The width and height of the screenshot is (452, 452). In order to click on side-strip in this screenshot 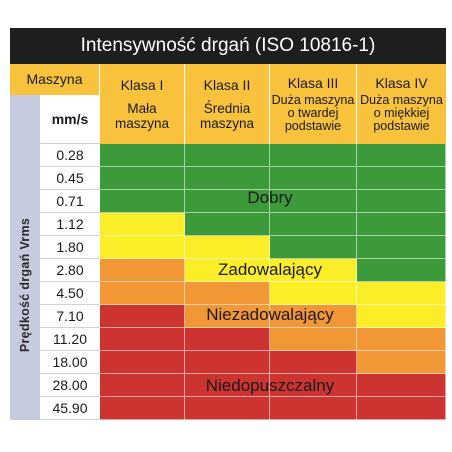, I will do `click(25, 257)`.